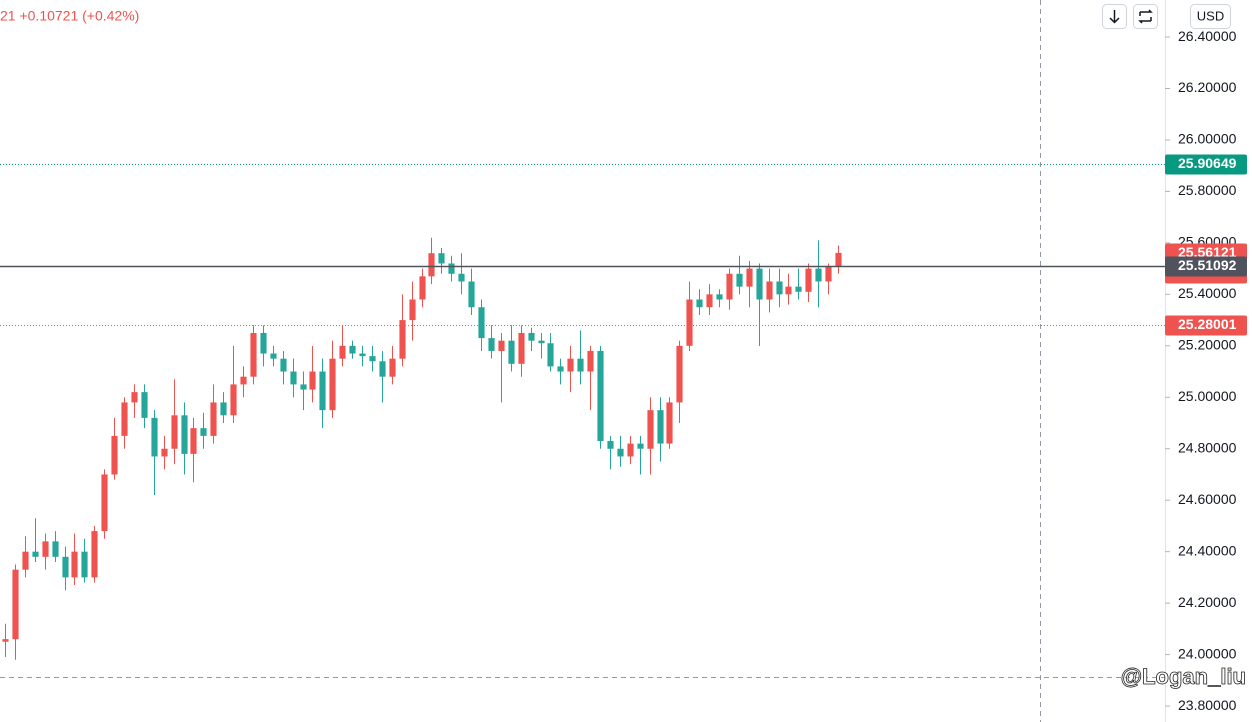 The width and height of the screenshot is (1252, 722). I want to click on y-tick-label: 25.40000, so click(1207, 293).